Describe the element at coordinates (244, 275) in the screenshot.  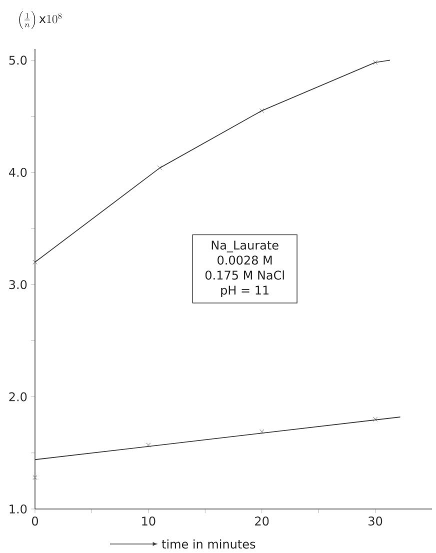
I see `annotation: 0.175 M NaCl` at that location.